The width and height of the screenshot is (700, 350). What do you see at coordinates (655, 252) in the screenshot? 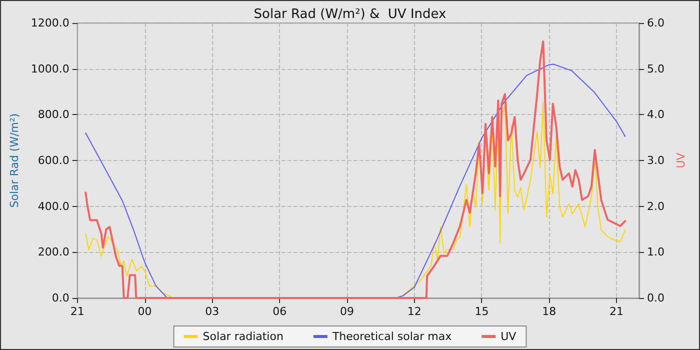
I see `y2-tick-label: 1.0` at bounding box center [655, 252].